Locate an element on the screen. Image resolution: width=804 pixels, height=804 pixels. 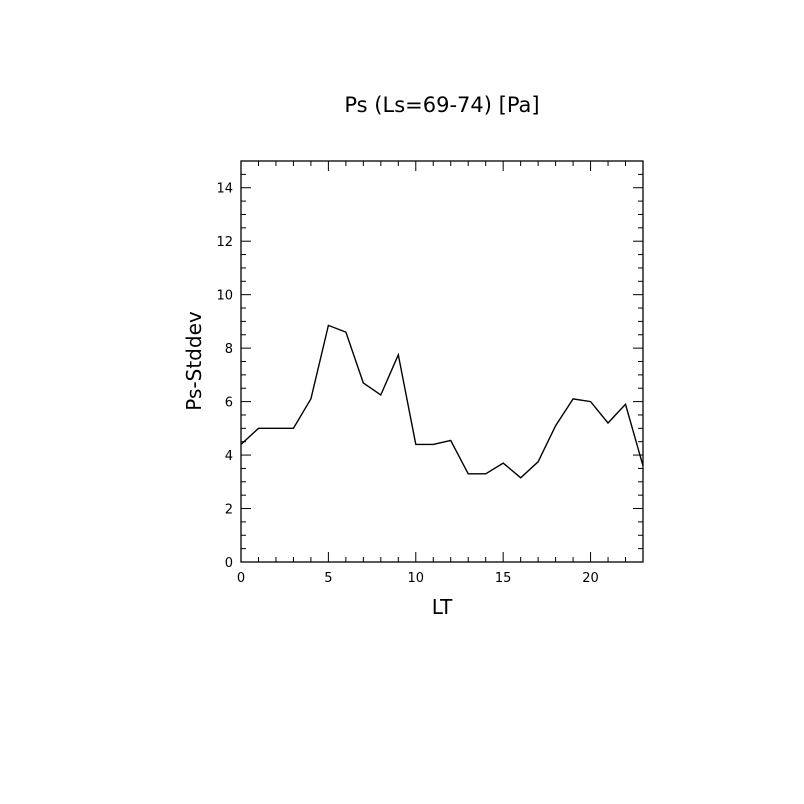
y-tick-label: 0 is located at coordinates (229, 563).